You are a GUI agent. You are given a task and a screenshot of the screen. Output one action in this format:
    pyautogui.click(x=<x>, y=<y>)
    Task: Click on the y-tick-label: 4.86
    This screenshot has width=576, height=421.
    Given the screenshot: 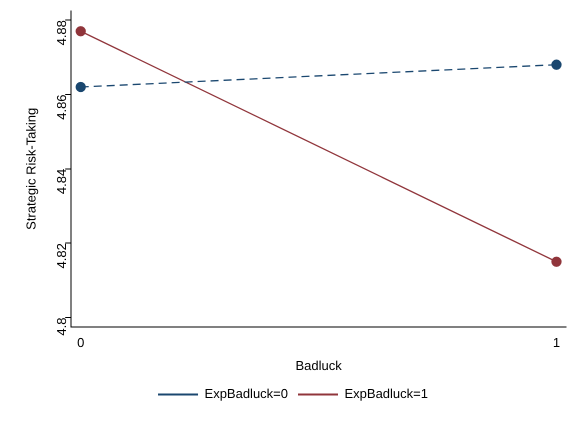 What is the action you would take?
    pyautogui.click(x=61, y=107)
    